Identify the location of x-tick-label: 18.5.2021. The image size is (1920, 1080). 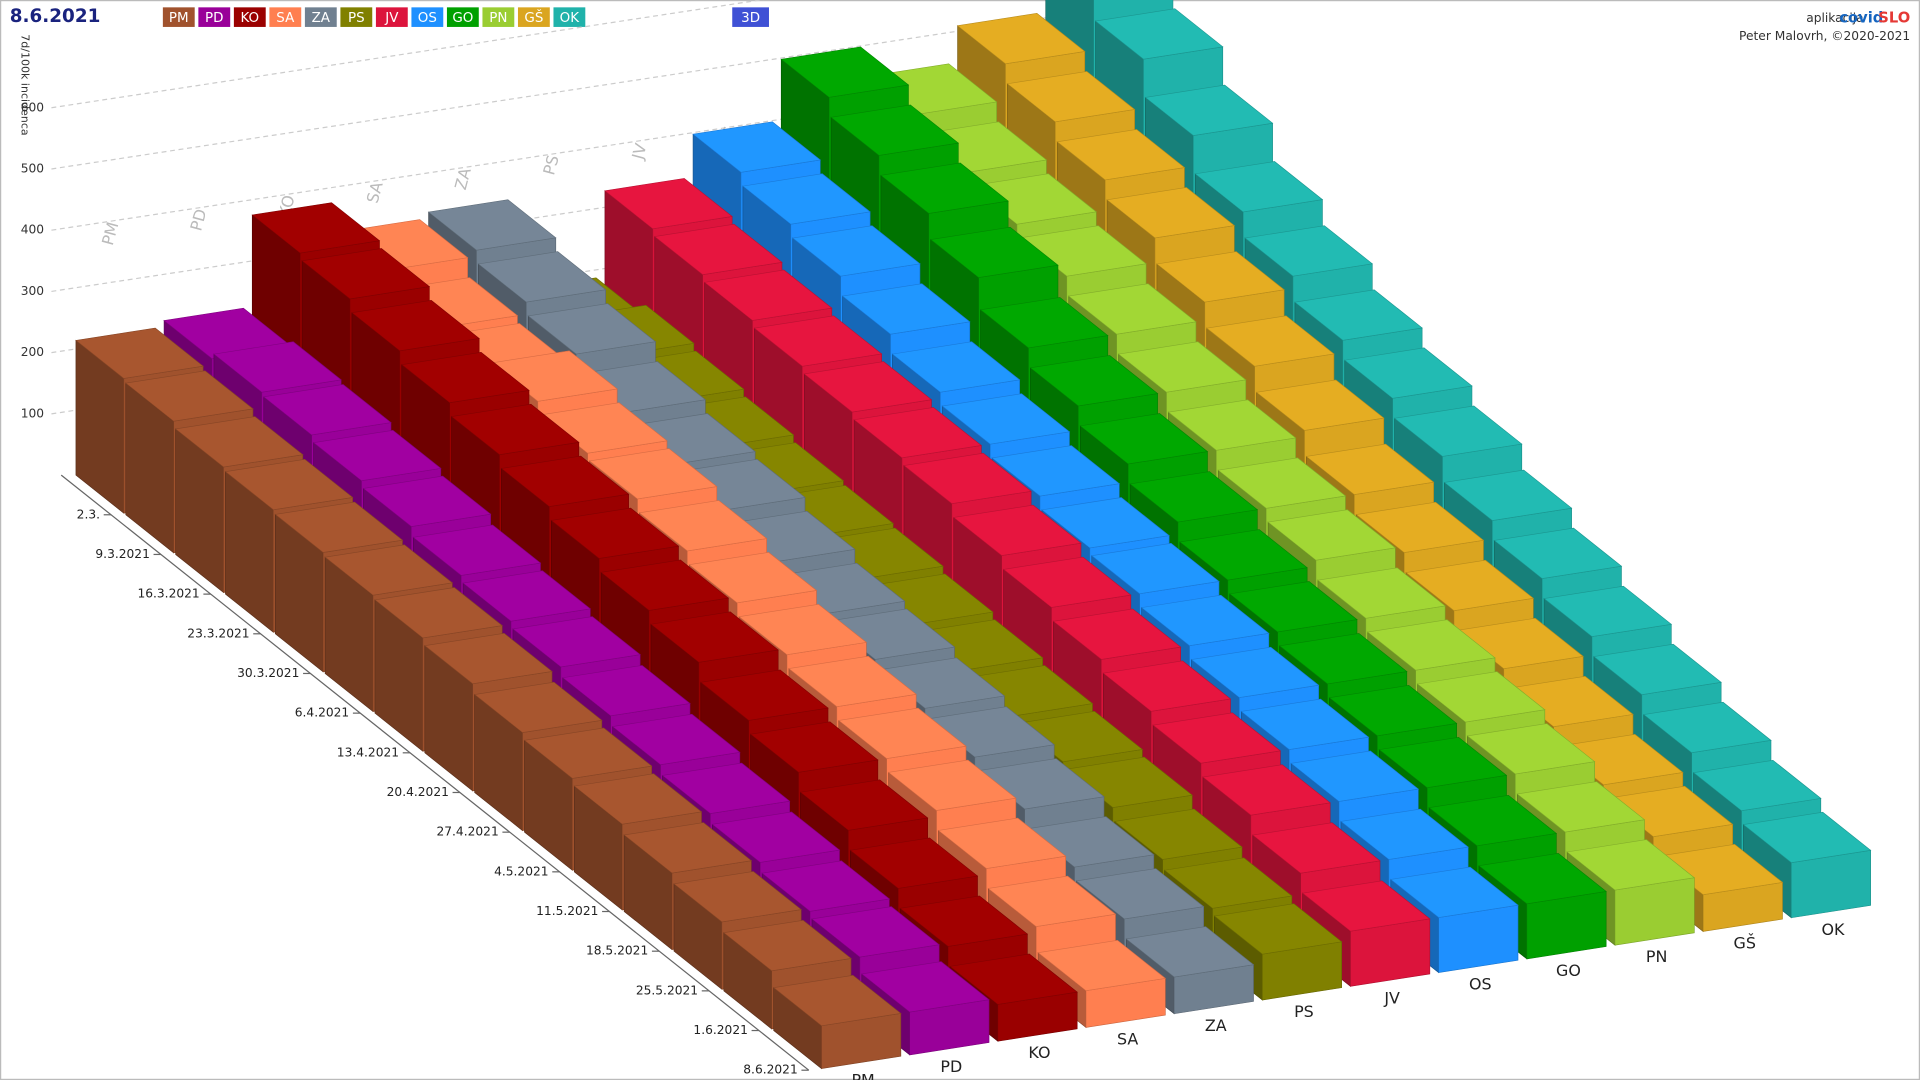
(617, 951).